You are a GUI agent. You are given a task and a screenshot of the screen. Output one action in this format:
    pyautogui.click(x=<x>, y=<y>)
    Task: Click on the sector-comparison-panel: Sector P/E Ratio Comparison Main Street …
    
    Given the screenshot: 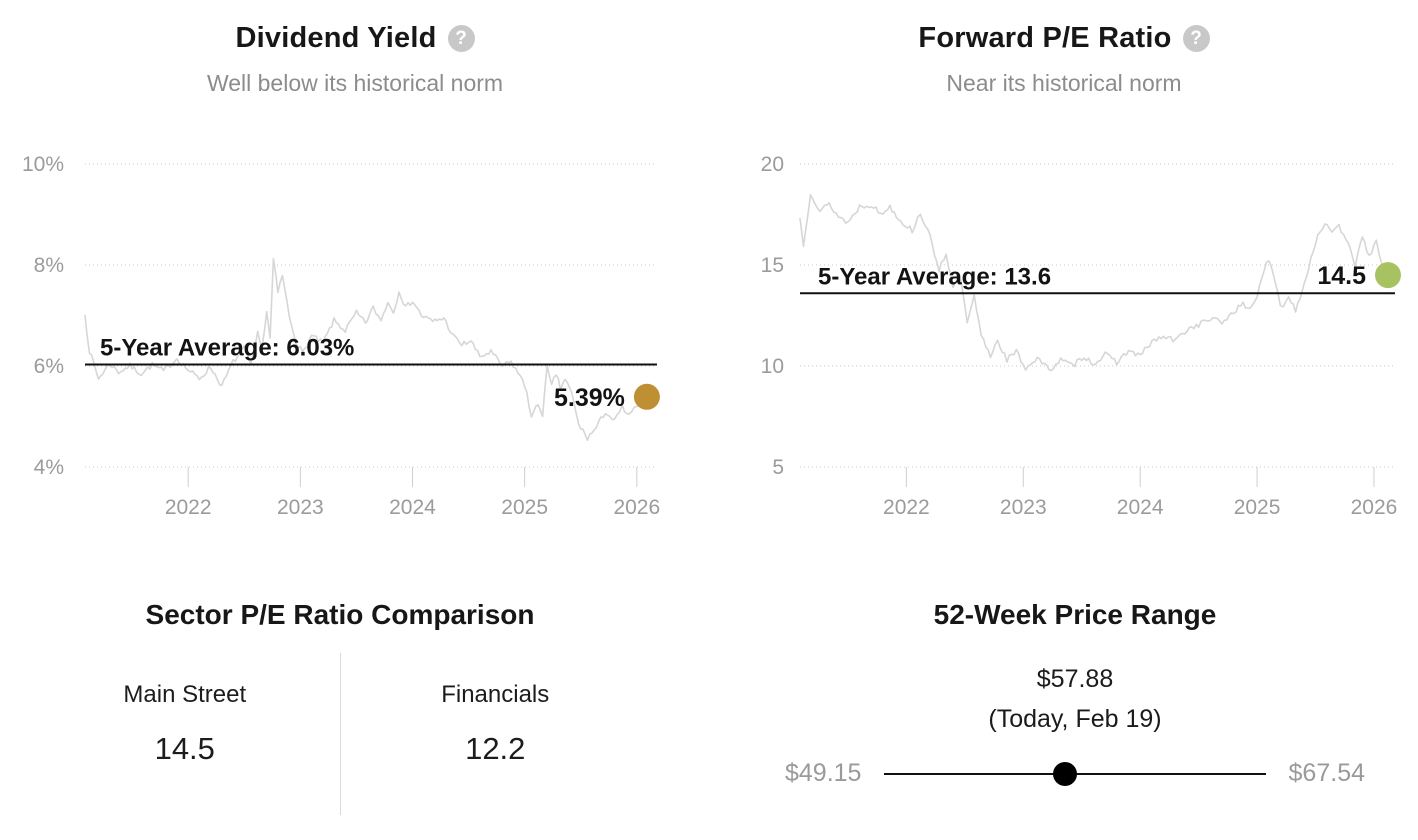 What is the action you would take?
    pyautogui.click(x=340, y=700)
    